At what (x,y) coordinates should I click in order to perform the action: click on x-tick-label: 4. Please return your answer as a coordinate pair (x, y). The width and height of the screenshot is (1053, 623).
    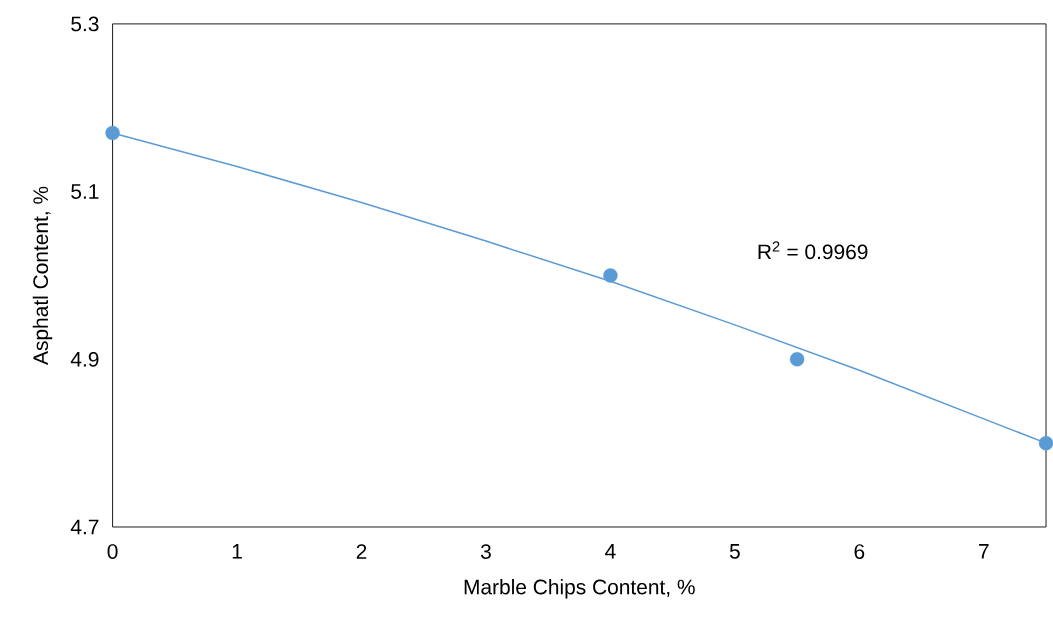
    Looking at the image, I should click on (610, 551).